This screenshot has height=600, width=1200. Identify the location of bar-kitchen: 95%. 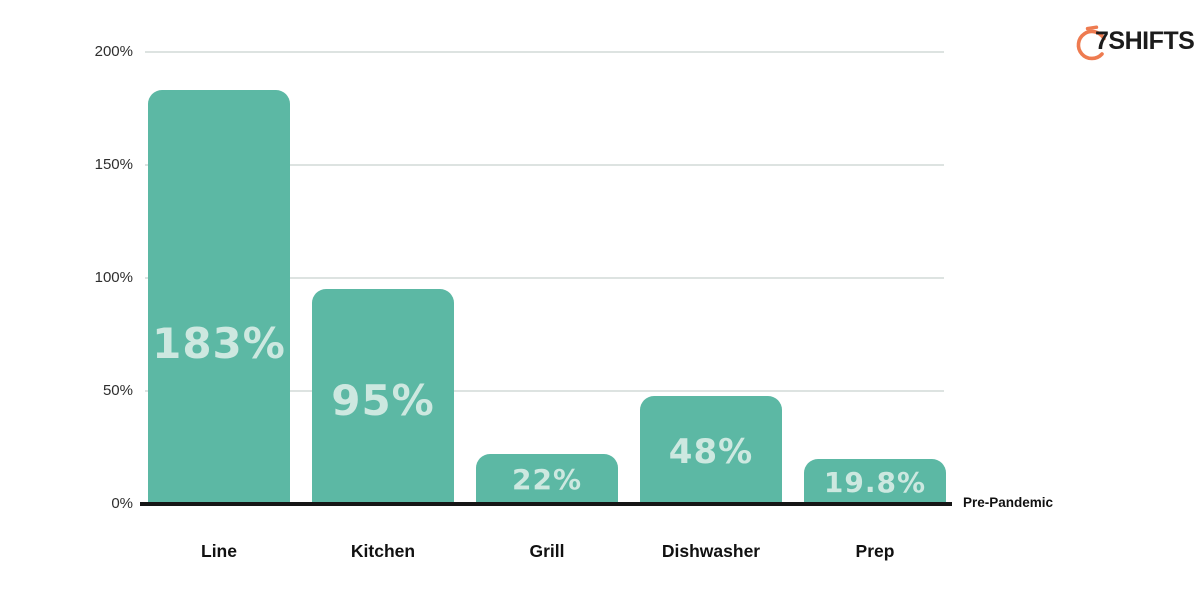
(383, 396).